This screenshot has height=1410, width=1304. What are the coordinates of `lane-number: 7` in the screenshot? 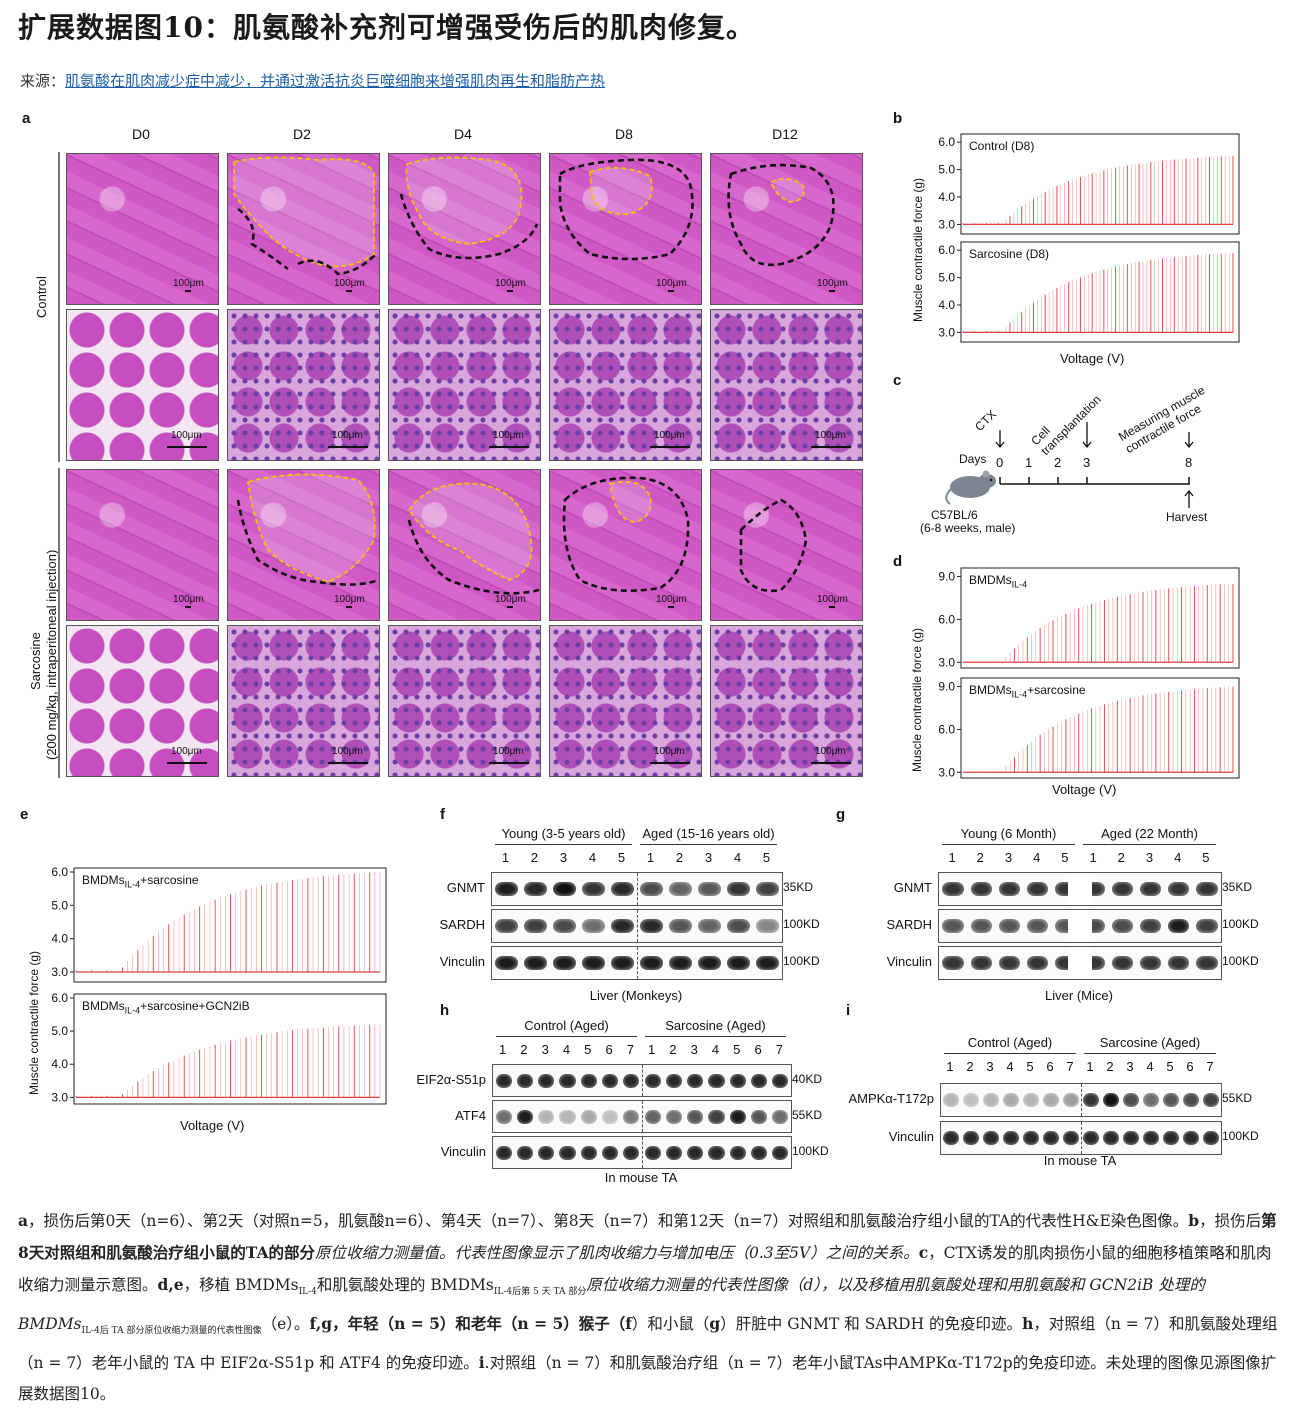 It's located at (779, 1049).